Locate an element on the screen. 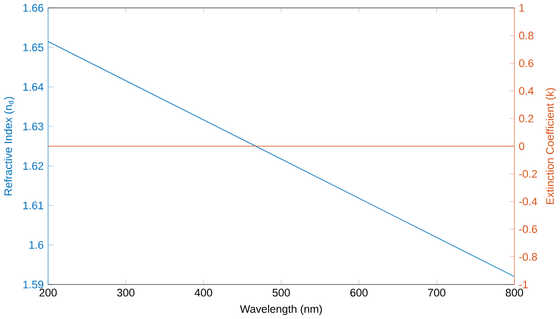 The width and height of the screenshot is (560, 319). x-tick-label: 600 is located at coordinates (359, 292).